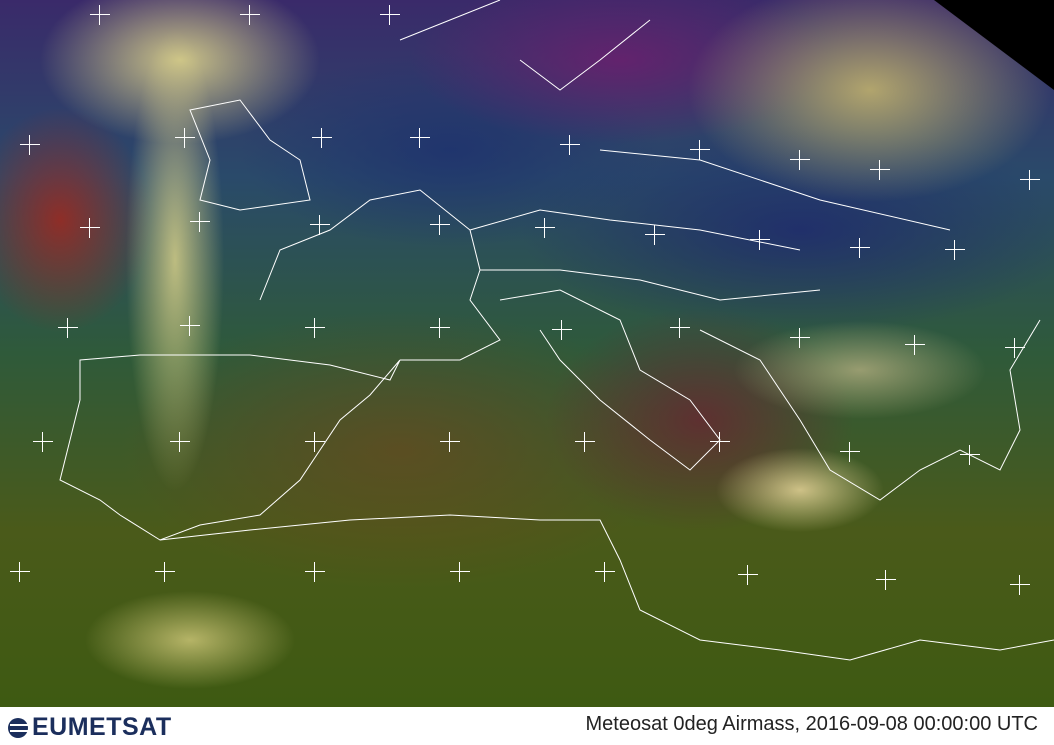 This screenshot has width=1054, height=745. Describe the element at coordinates (710, 225) in the screenshot. I see `border-lines` at that location.